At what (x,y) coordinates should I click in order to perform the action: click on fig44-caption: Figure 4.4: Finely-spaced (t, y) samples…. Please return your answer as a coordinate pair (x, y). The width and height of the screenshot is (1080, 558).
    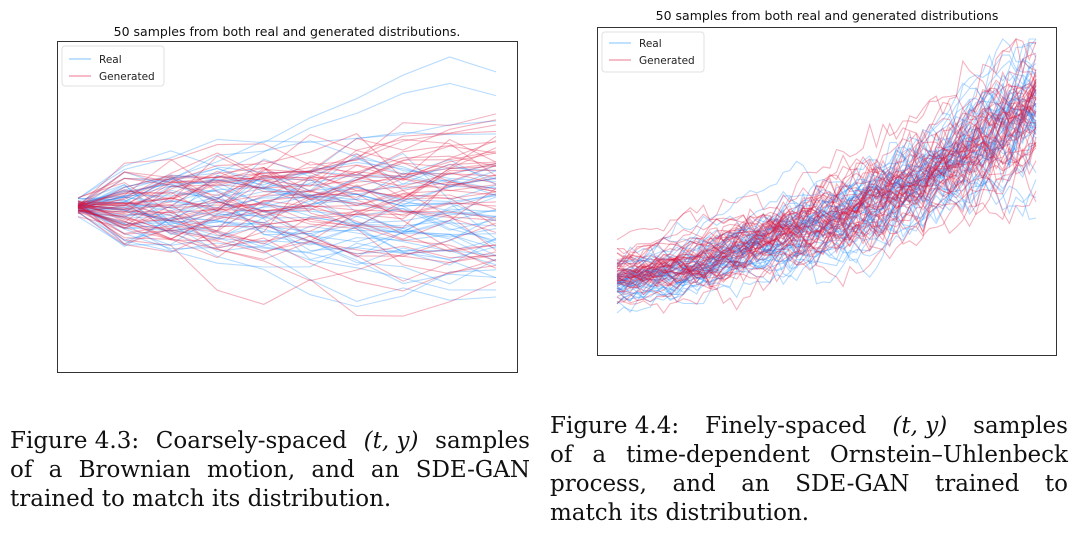
    Looking at the image, I should click on (809, 470).